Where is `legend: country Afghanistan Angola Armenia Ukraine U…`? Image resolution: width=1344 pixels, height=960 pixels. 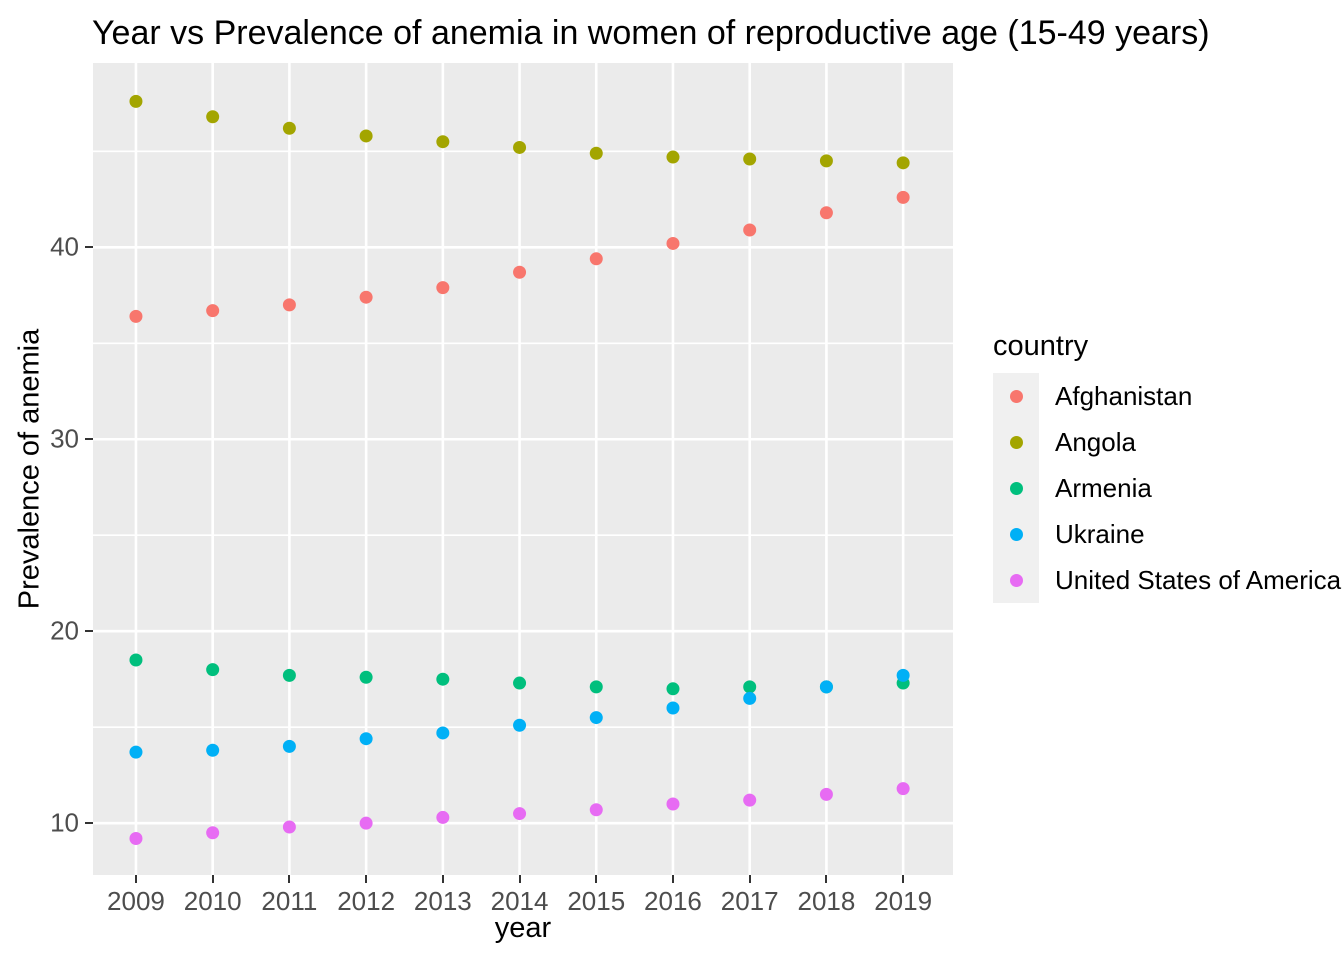 legend: country Afghanistan Angola Armenia Ukraine U… is located at coordinates (1167, 466).